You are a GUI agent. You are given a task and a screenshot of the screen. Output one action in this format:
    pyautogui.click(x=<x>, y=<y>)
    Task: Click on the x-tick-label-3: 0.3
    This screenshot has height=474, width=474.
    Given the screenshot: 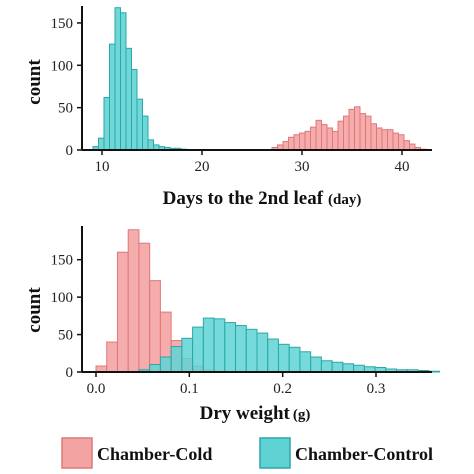 What is the action you would take?
    pyautogui.click(x=376, y=389)
    